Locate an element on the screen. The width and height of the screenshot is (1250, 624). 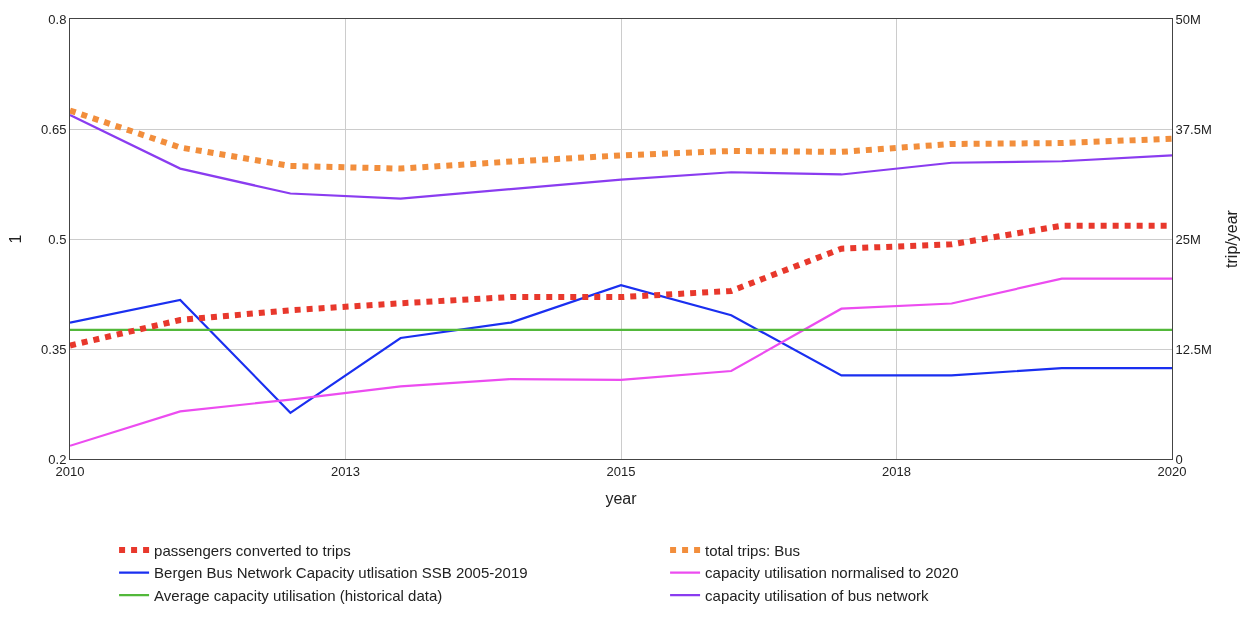
y2-tick-label: 25M is located at coordinates (1188, 239).